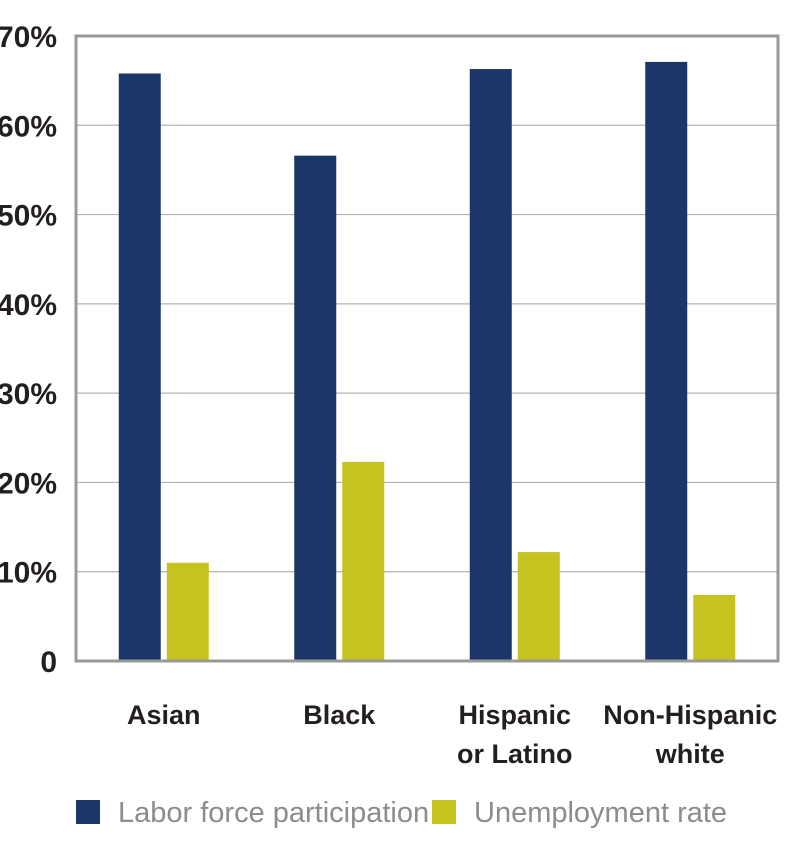 Image resolution: width=800 pixels, height=850 pixels. Describe the element at coordinates (339, 715) in the screenshot. I see `x-tick-label: Black` at that location.